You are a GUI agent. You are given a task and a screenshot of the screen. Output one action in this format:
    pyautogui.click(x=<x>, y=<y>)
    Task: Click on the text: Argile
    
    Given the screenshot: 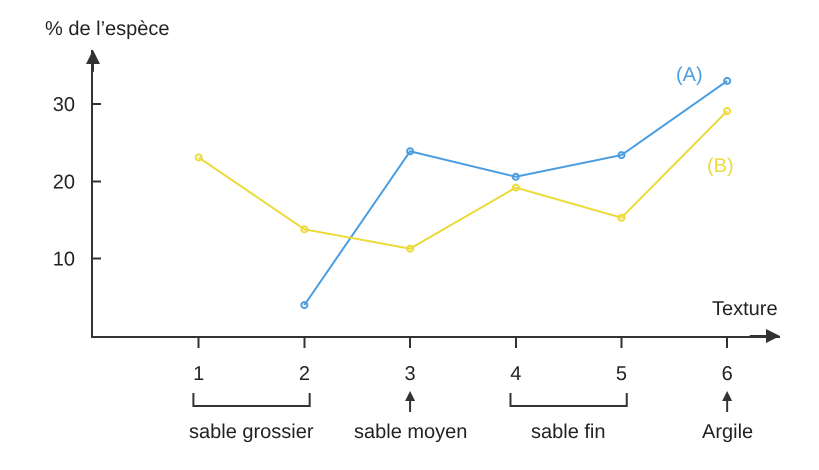 What is the action you would take?
    pyautogui.click(x=728, y=432)
    